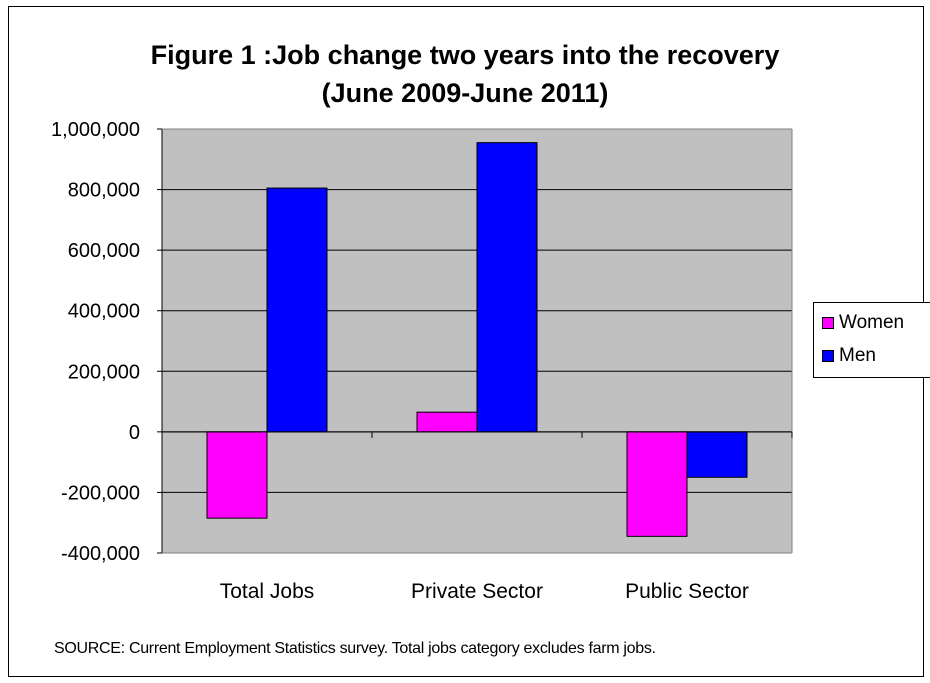 Image resolution: width=930 pixels, height=683 pixels. I want to click on x-axis-ticks: Total Jobs Private Sector Public Sector, so click(484, 591).